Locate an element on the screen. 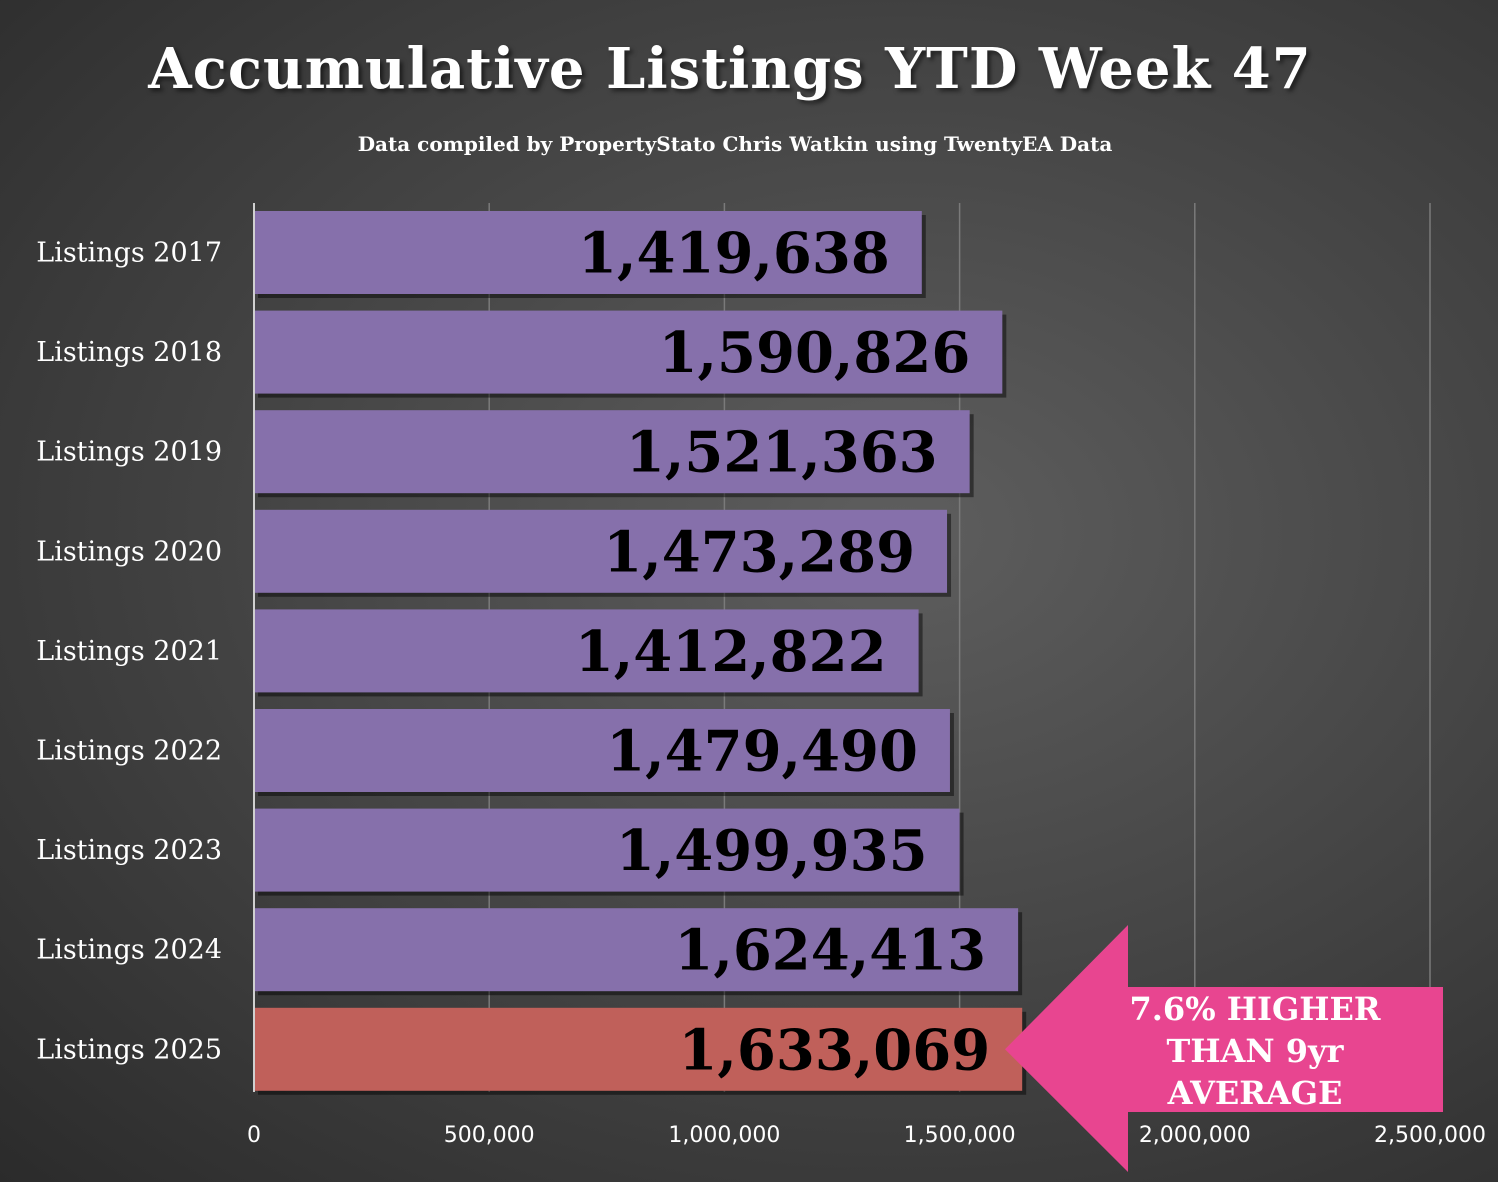  y-category-label: Listings 2025 is located at coordinates (129, 1049).